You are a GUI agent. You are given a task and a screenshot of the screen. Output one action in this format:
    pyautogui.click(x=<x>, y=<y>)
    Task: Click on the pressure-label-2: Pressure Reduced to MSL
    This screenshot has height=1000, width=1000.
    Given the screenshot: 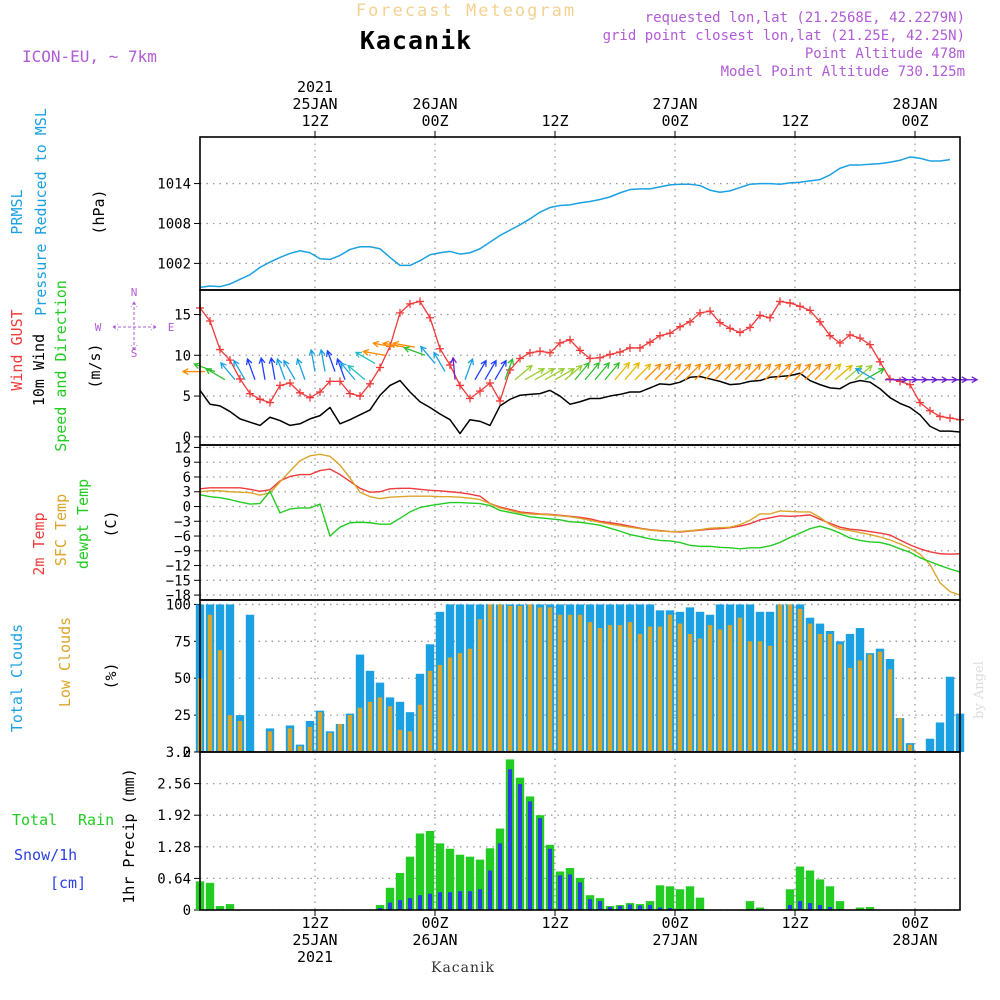 What is the action you would take?
    pyautogui.click(x=41, y=212)
    